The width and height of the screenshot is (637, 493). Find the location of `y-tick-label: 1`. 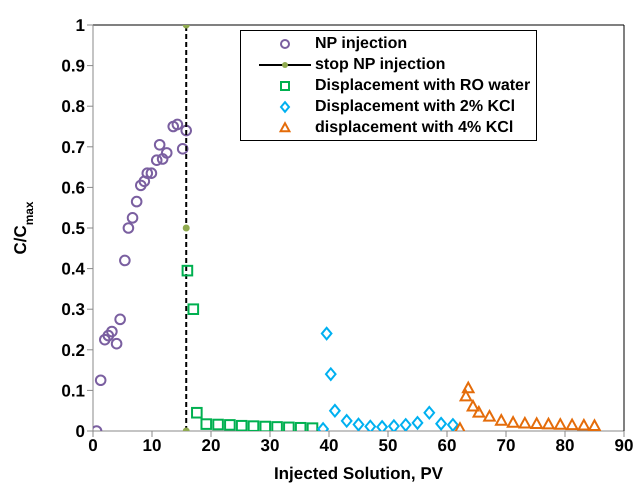

y-tick-label: 1 is located at coordinates (80, 26).